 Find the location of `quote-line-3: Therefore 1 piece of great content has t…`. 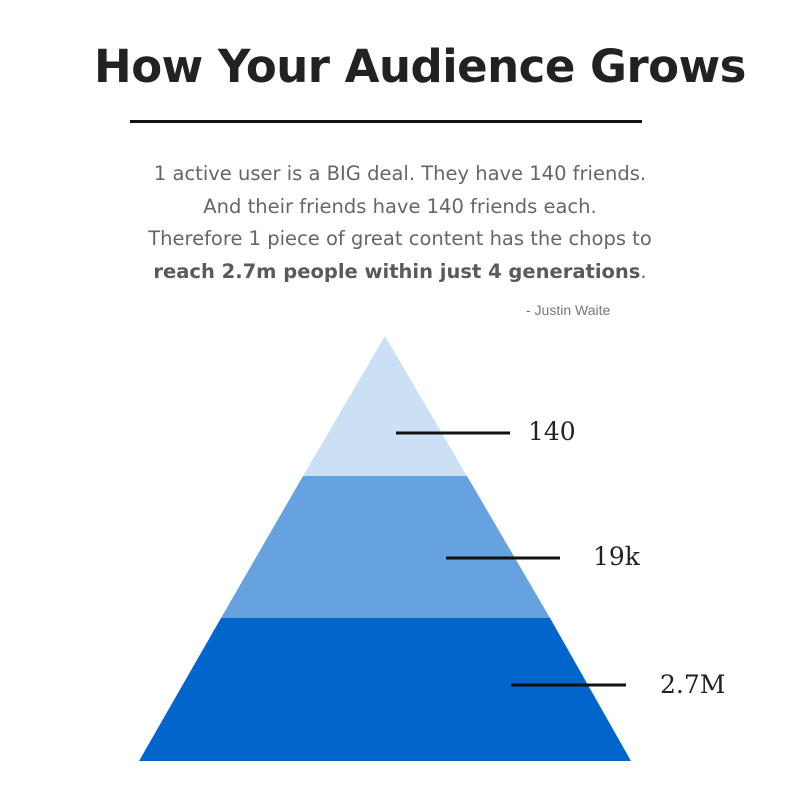

quote-line-3: Therefore 1 piece of great content has t… is located at coordinates (400, 238).